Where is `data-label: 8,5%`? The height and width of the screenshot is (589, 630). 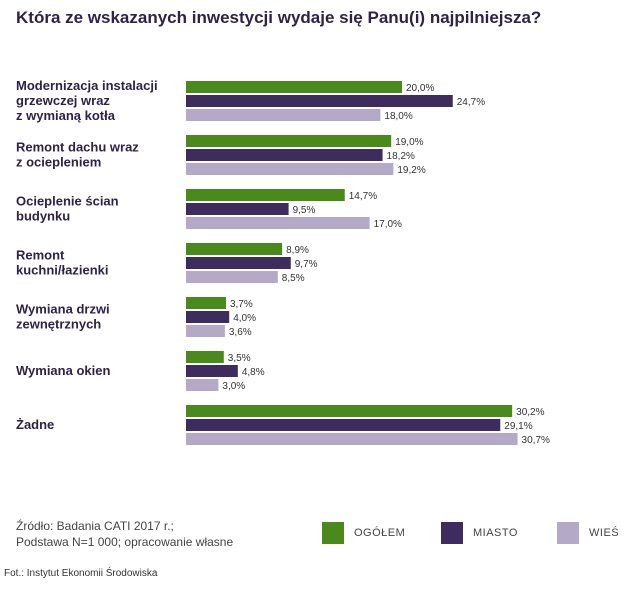 data-label: 8,5% is located at coordinates (293, 278).